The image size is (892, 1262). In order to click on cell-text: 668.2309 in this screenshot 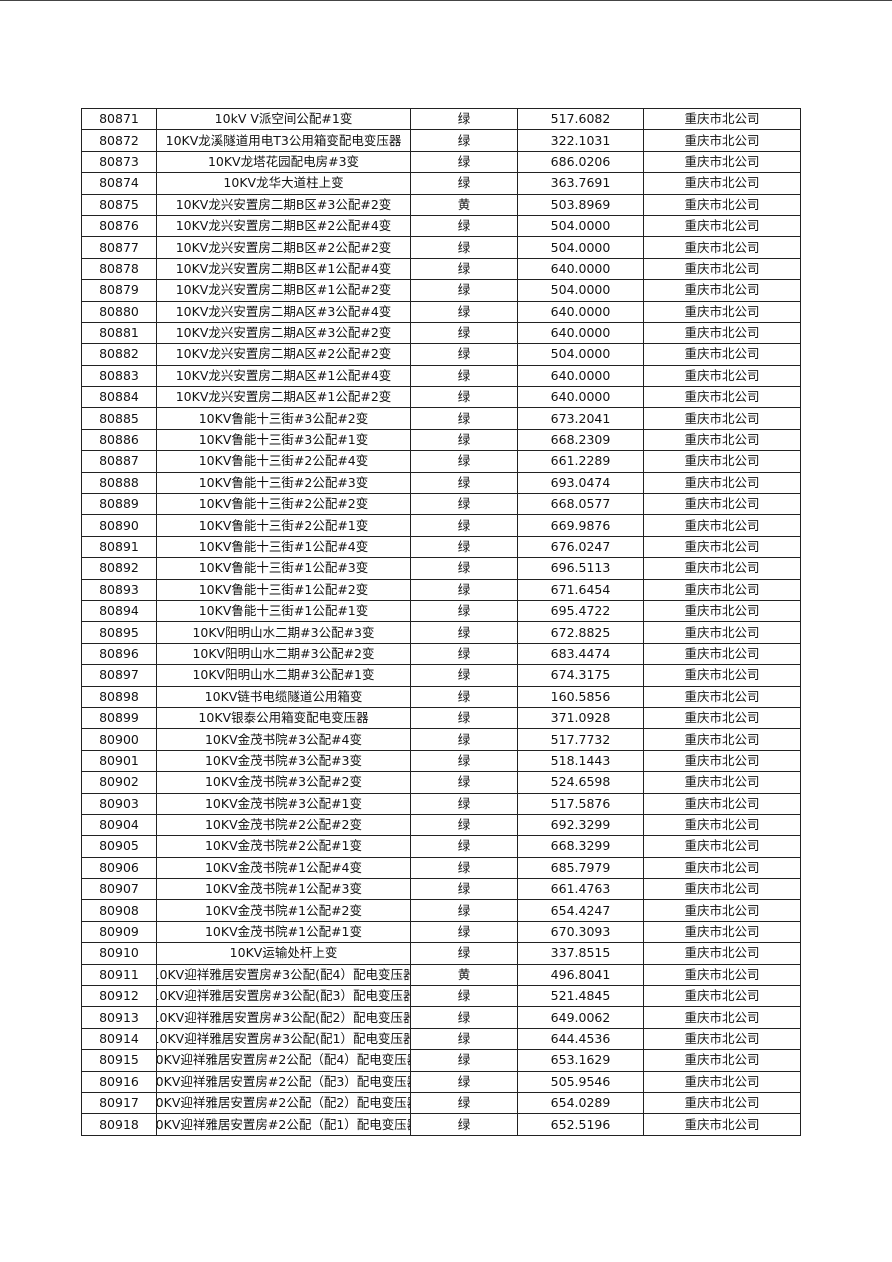, I will do `click(580, 440)`.